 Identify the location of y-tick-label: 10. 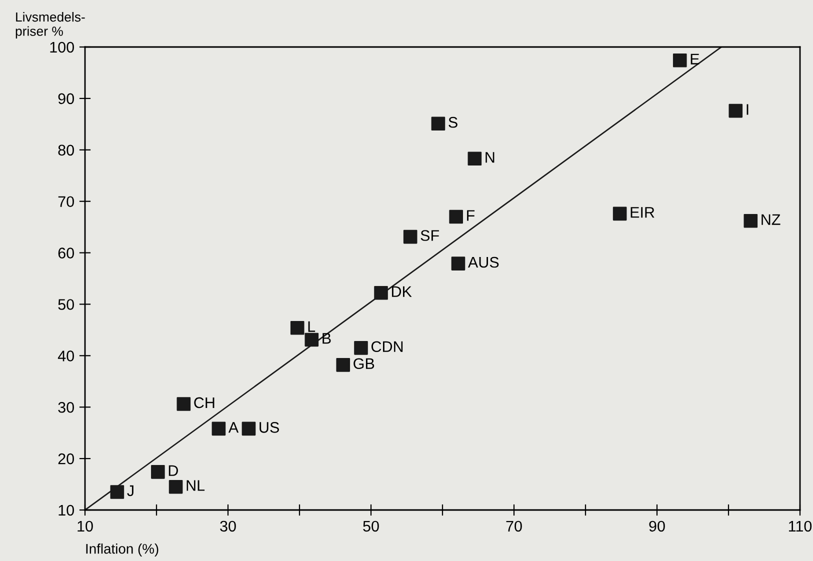
(66, 510).